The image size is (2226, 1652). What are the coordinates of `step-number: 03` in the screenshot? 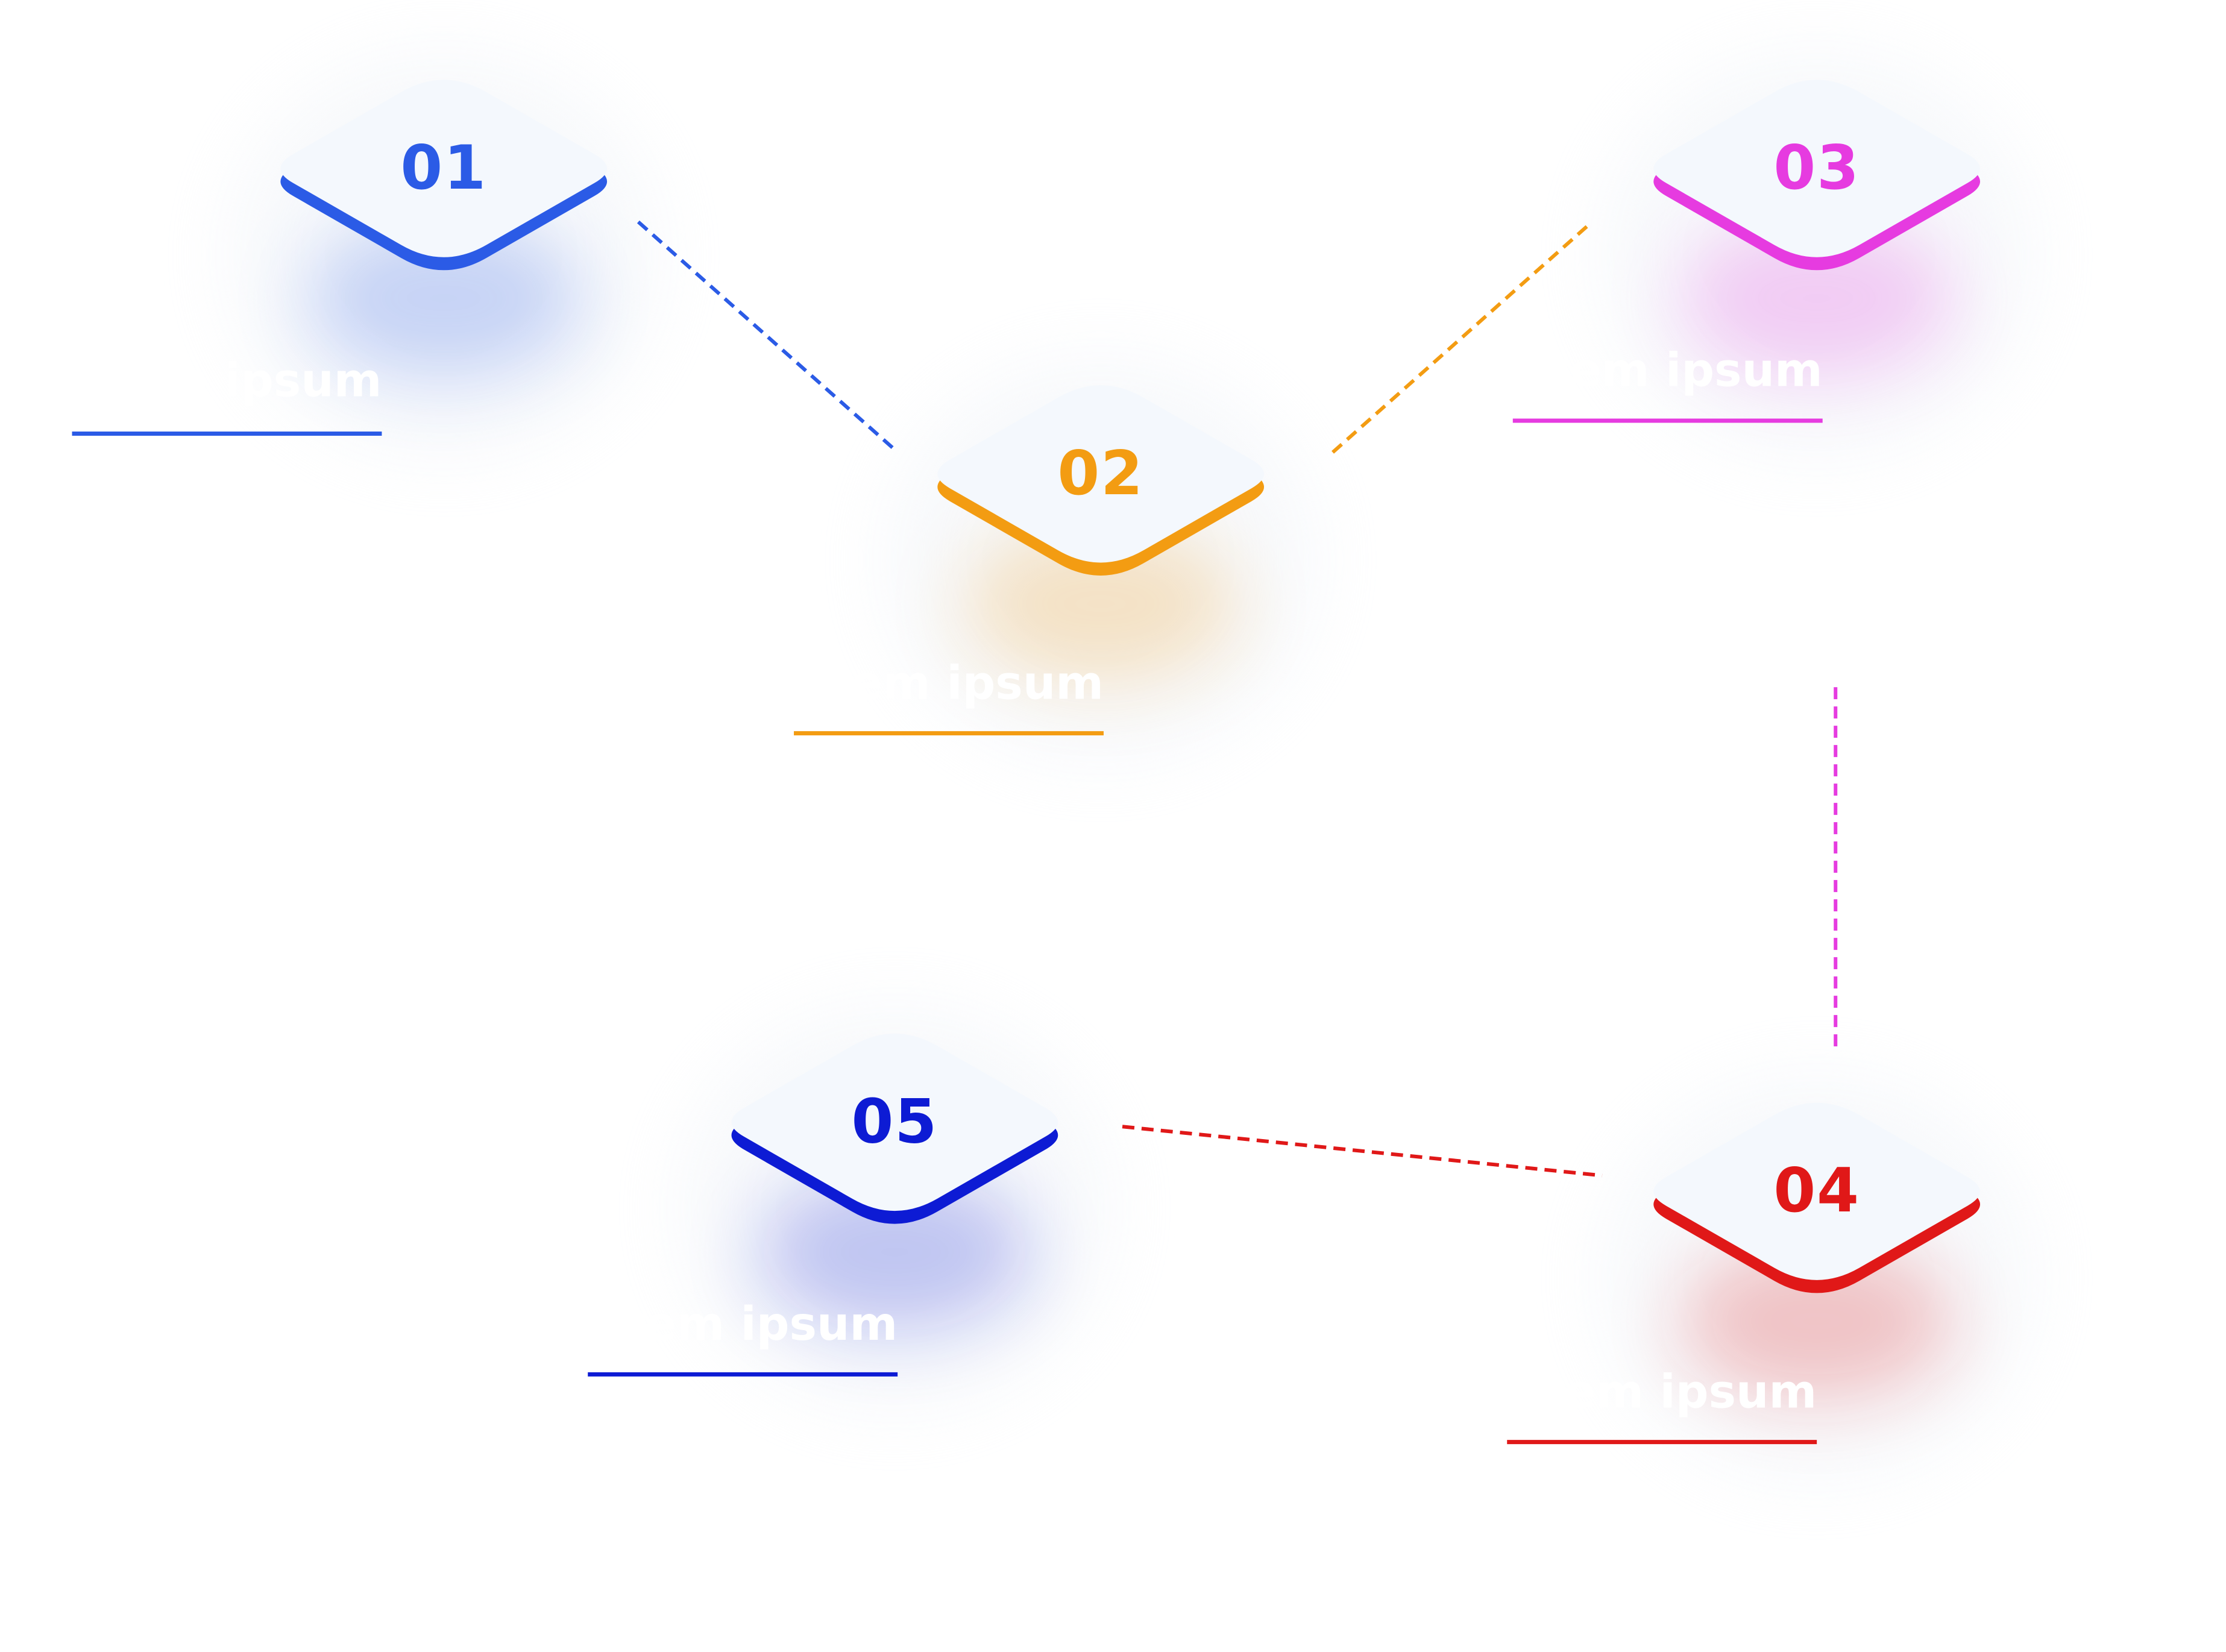 It's located at (1817, 168).